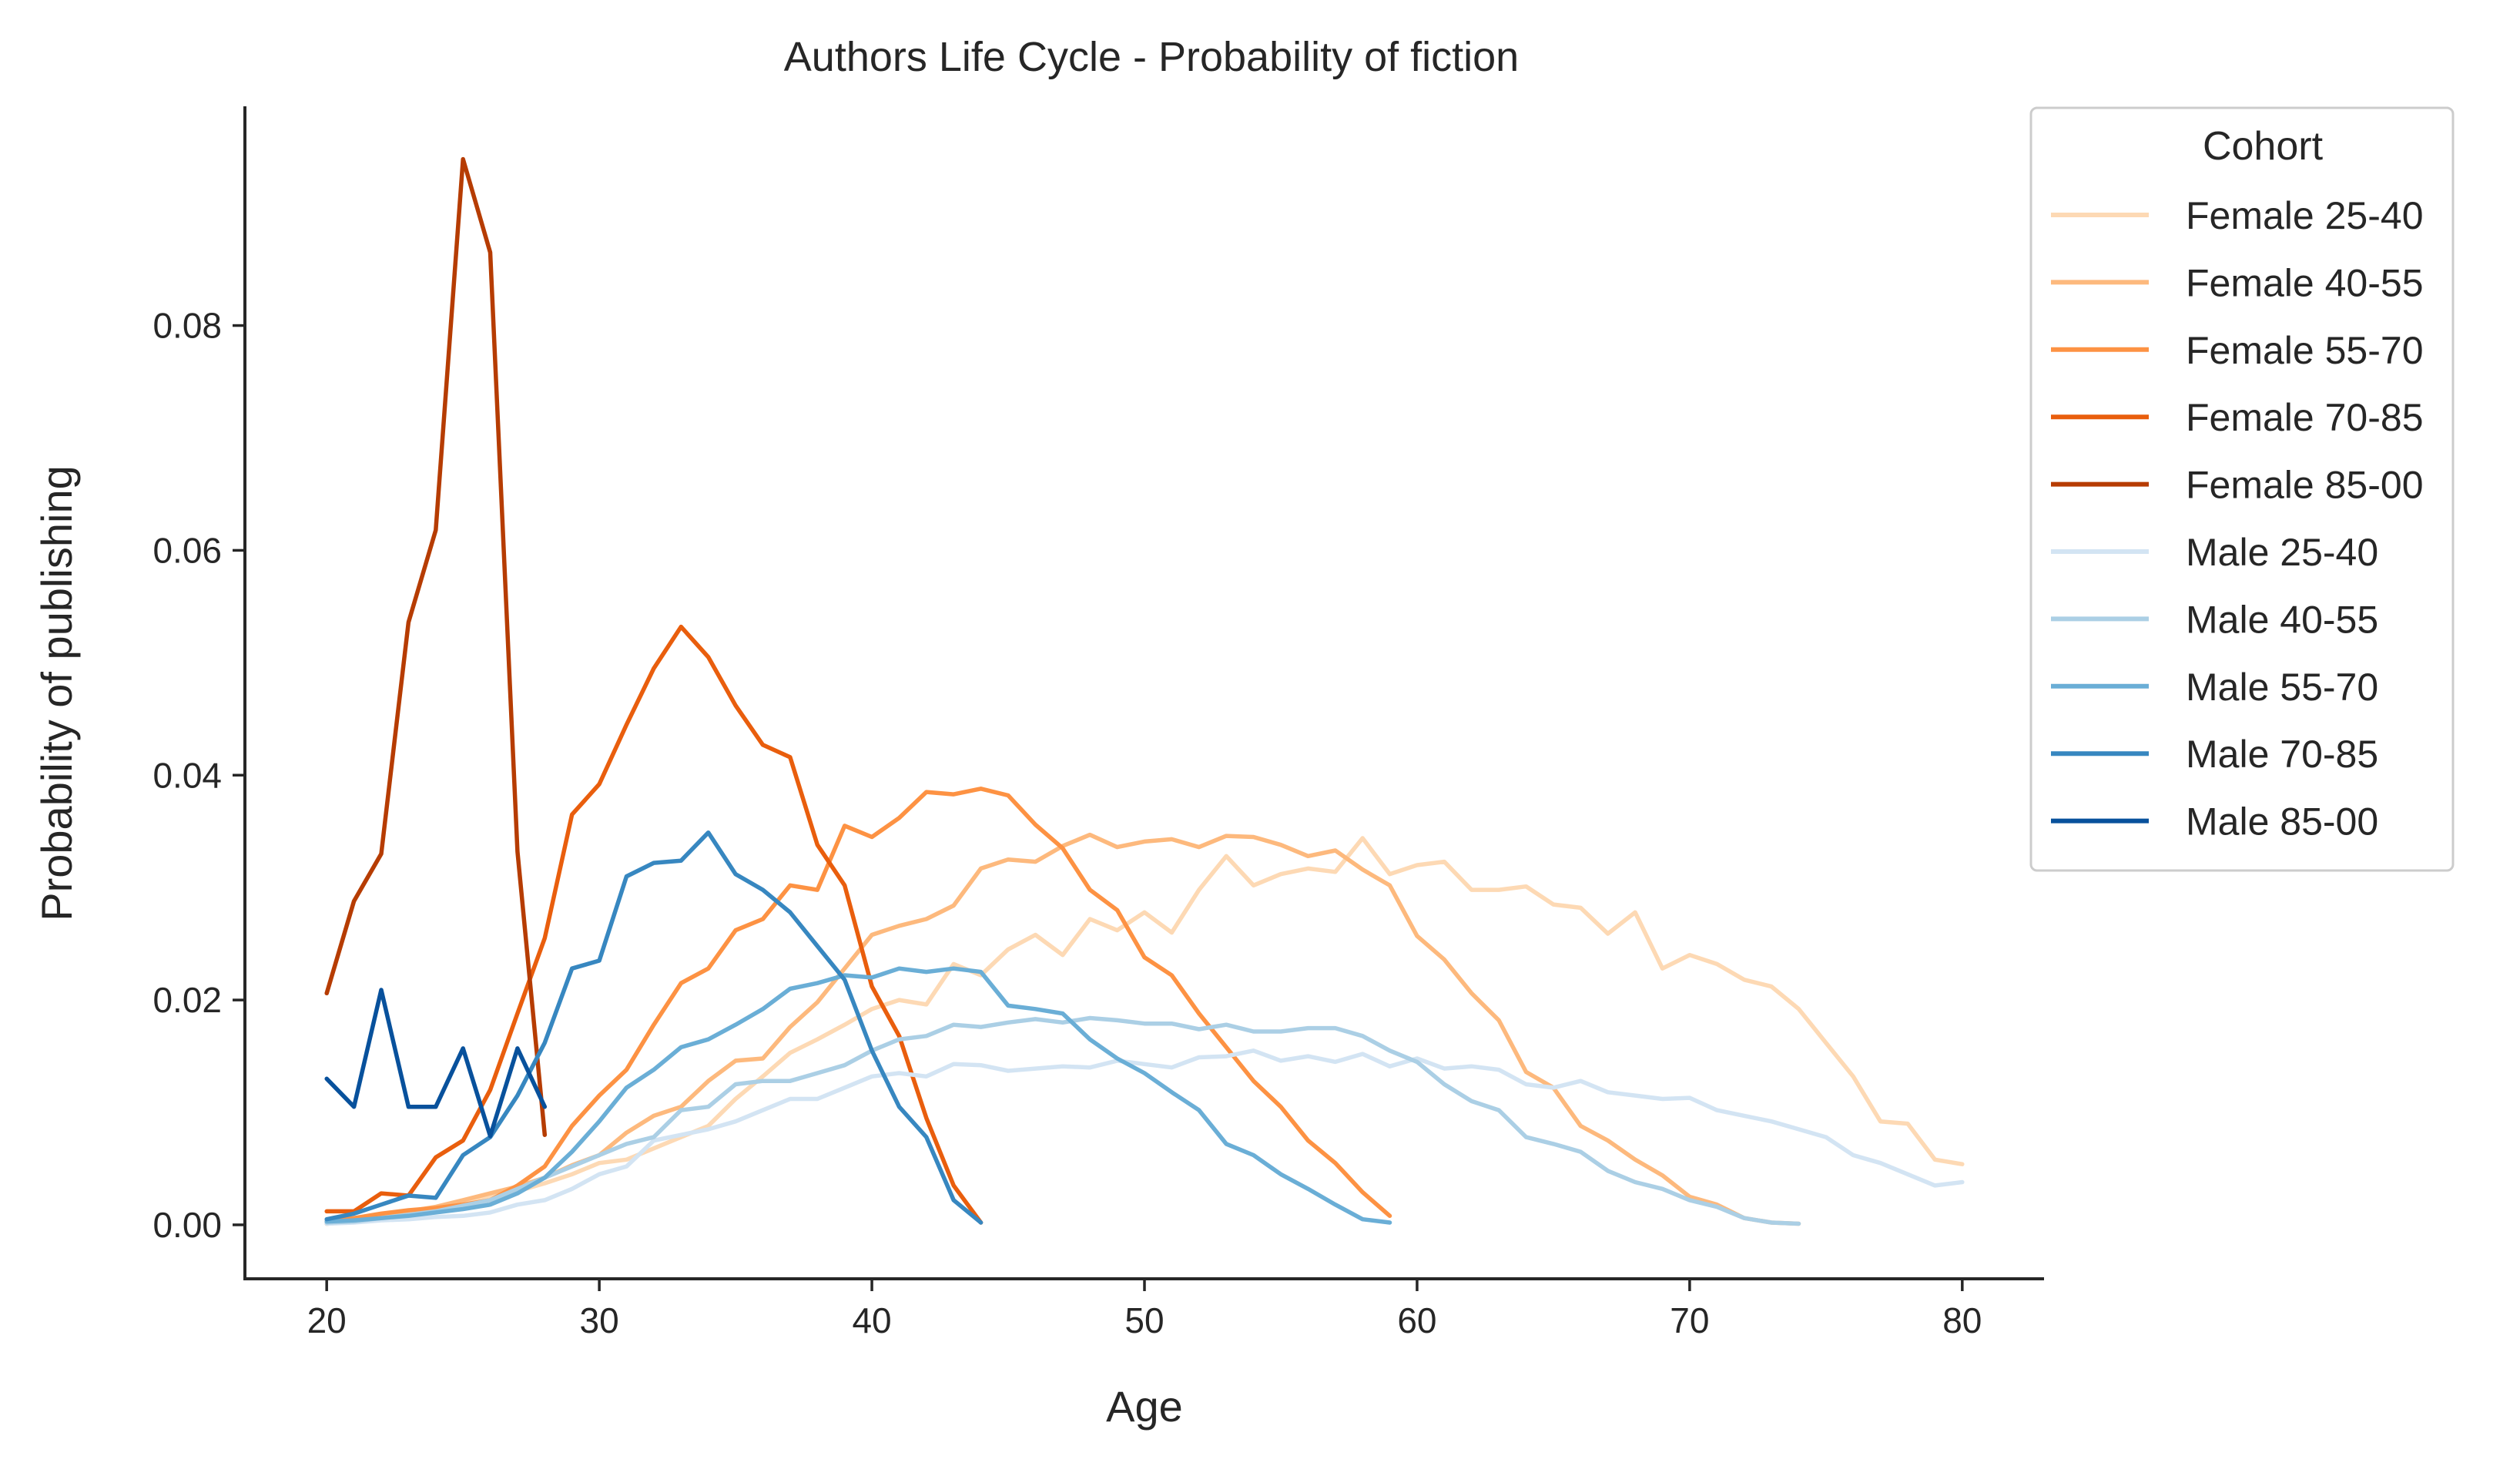 The width and height of the screenshot is (2520, 1466). What do you see at coordinates (1144, 1320) in the screenshot?
I see `x-tick-label: 50` at bounding box center [1144, 1320].